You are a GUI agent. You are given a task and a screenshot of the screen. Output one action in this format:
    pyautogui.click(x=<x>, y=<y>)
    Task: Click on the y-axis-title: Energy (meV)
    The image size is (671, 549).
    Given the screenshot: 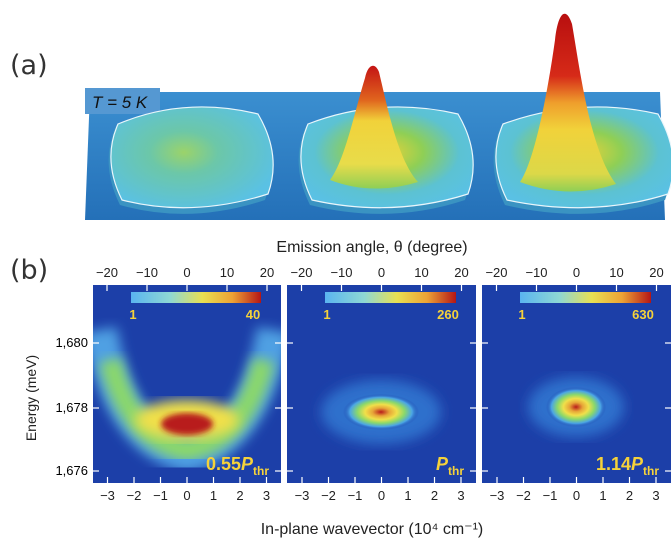 What is the action you would take?
    pyautogui.click(x=31, y=398)
    